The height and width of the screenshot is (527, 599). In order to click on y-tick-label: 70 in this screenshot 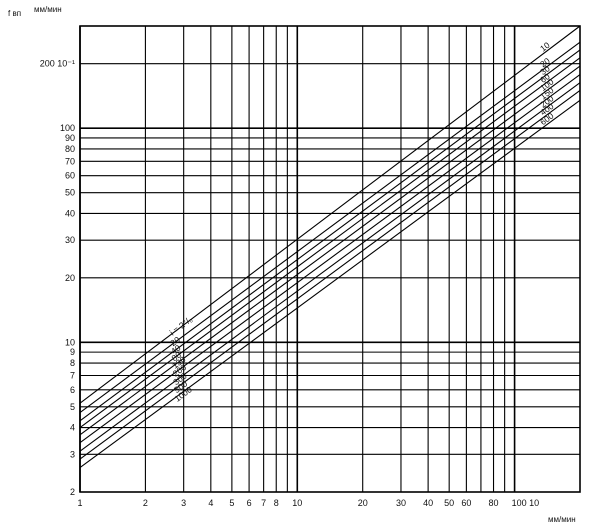, I will do `click(70, 161)`.